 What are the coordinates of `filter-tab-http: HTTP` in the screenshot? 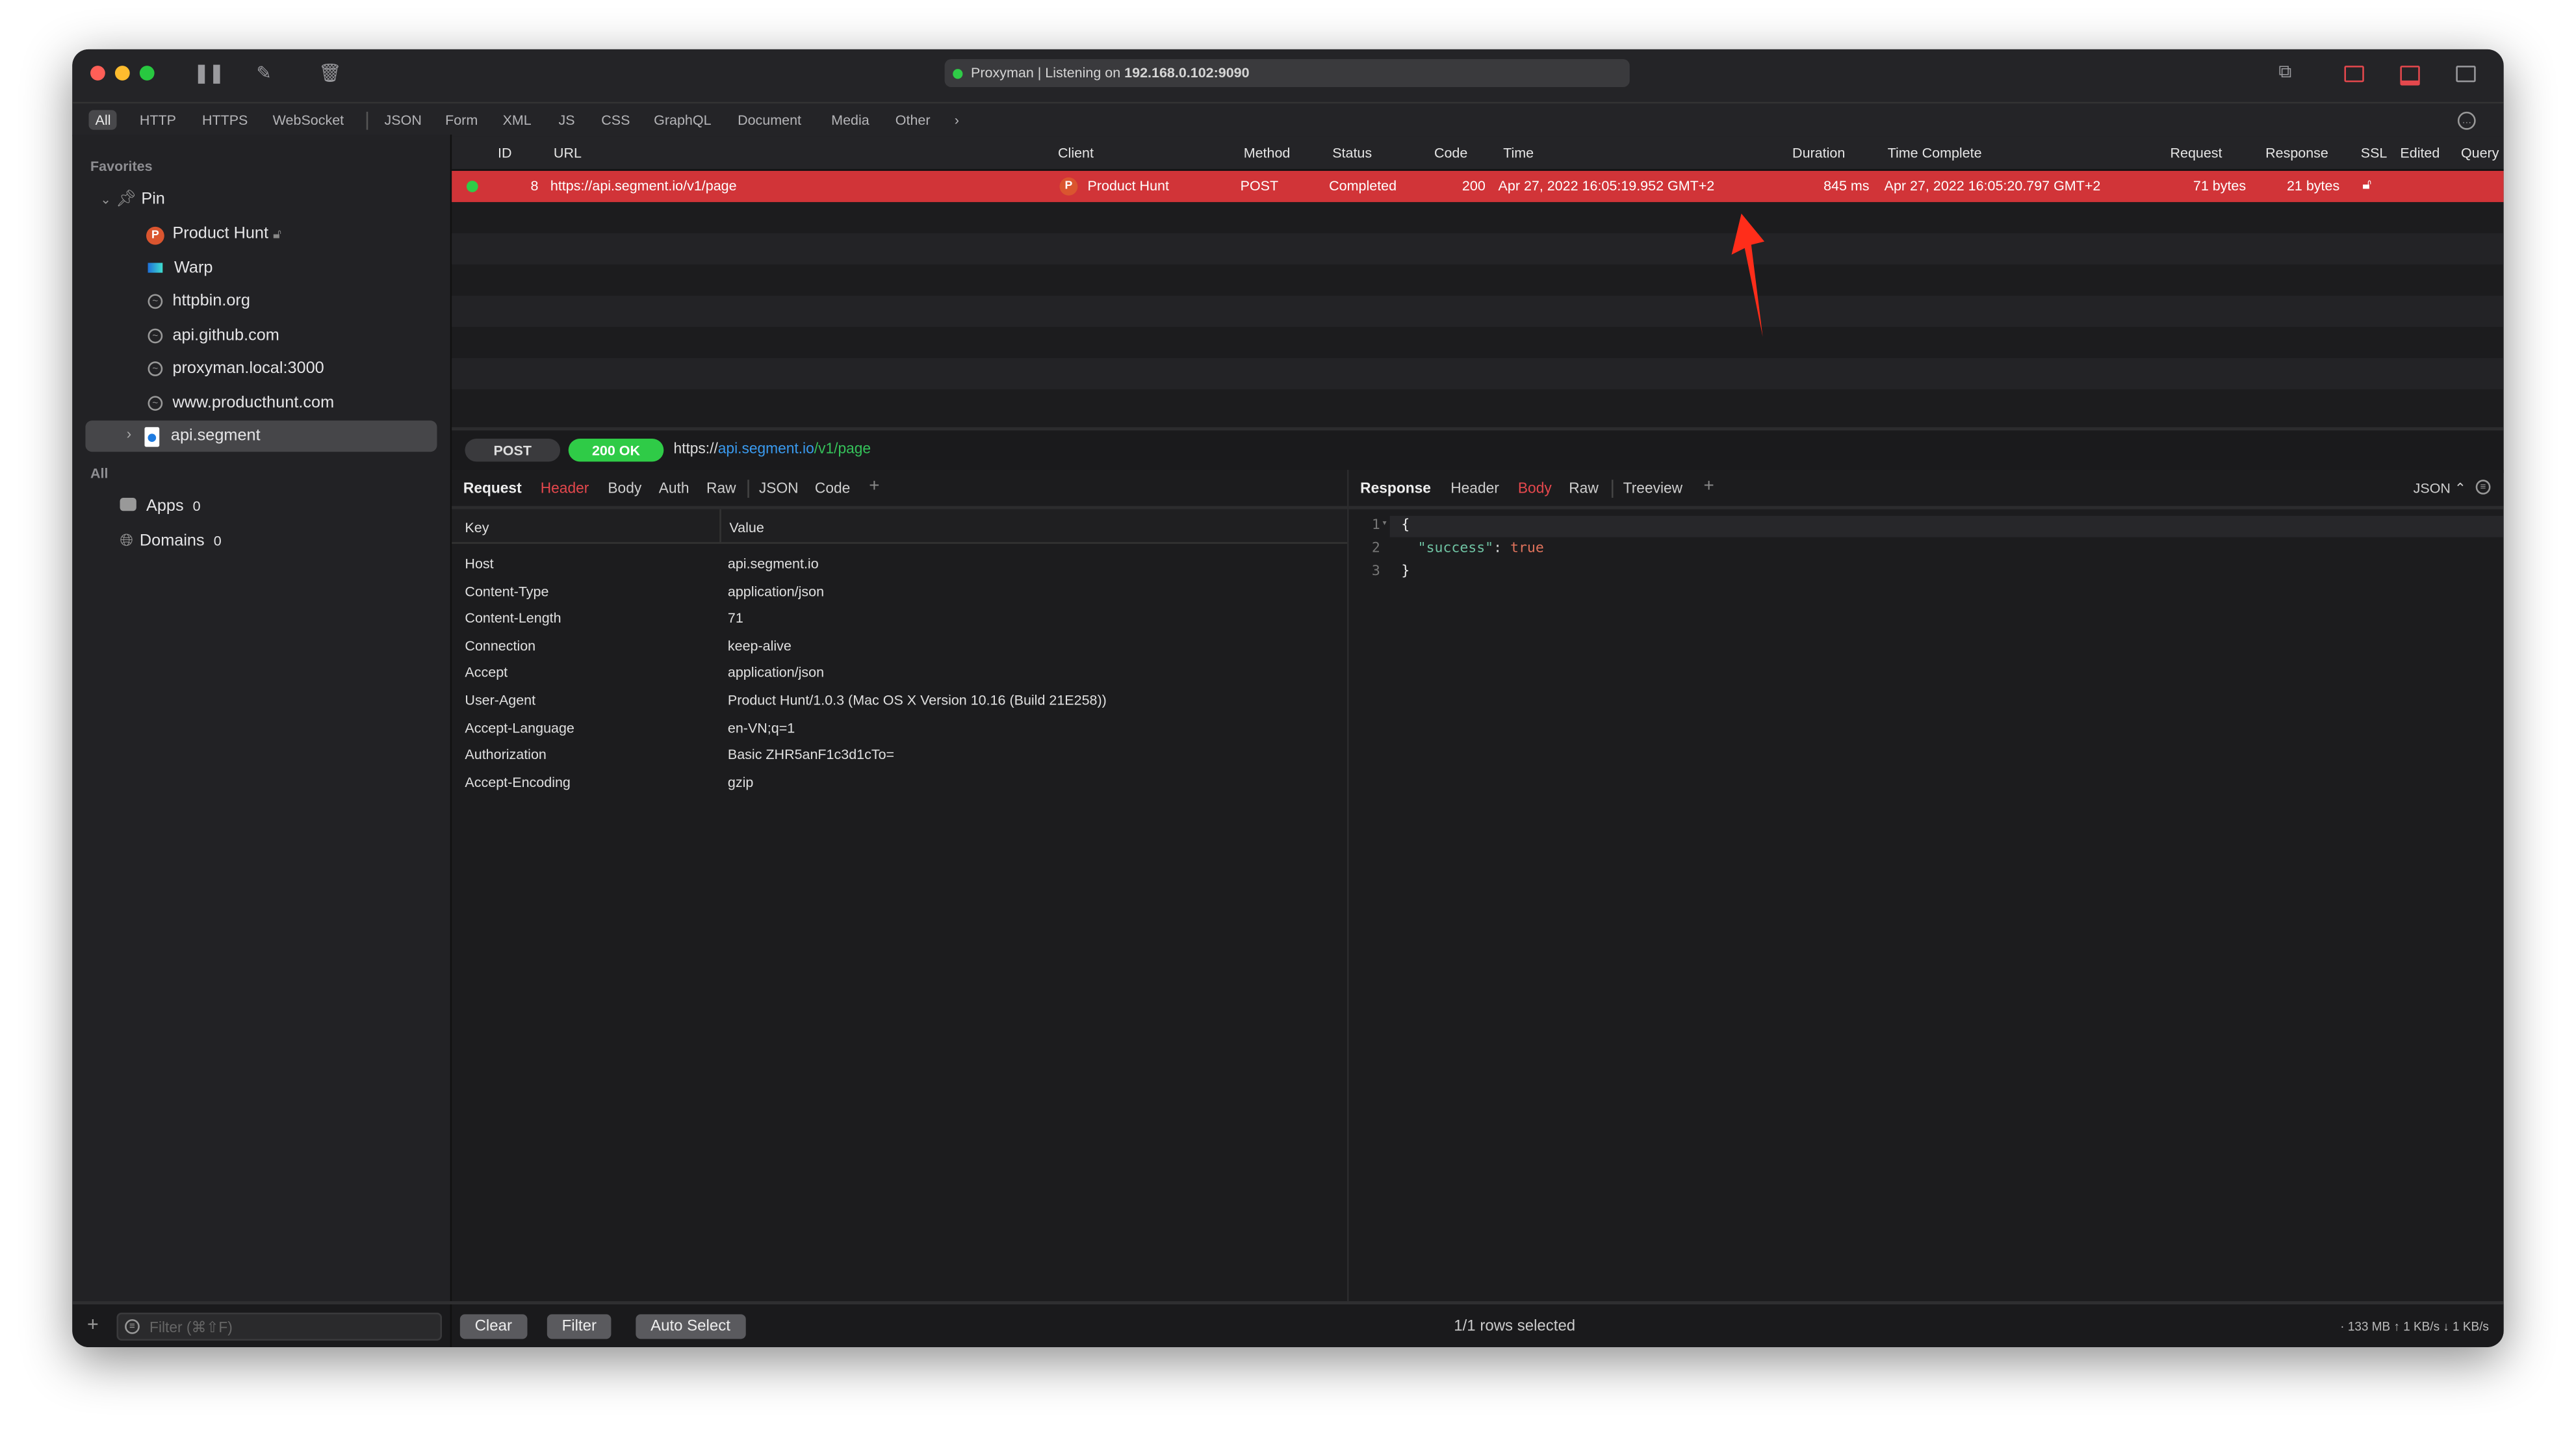 It's located at (158, 120).